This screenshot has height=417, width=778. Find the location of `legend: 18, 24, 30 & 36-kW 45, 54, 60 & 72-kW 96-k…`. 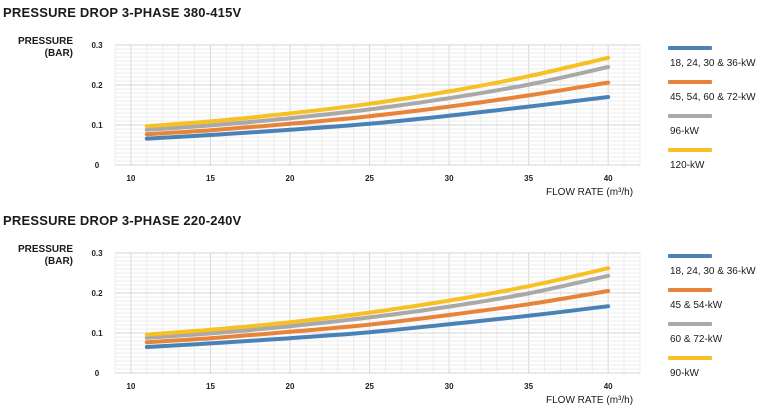

legend: 18, 24, 30 & 36-kW 45, 54, 60 & 72-kW 96-k… is located at coordinates (723, 112).